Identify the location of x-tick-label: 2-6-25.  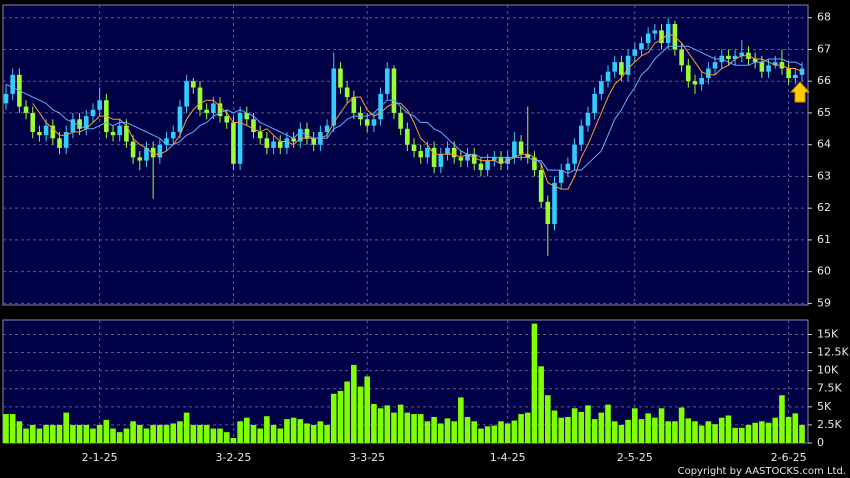
(789, 457).